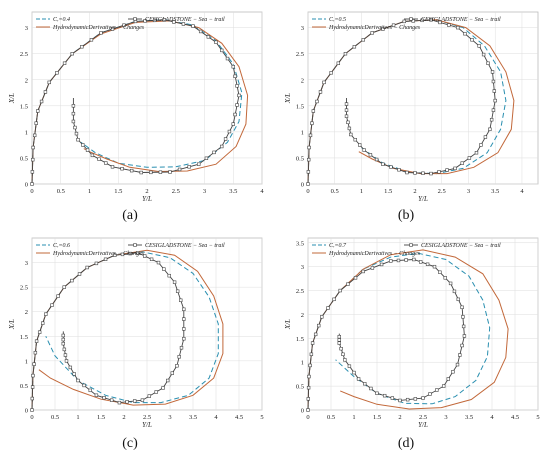 This screenshot has width=550, height=456. I want to click on legend-label: CESIGLADSTONE − Sea − trail, so click(461, 246).